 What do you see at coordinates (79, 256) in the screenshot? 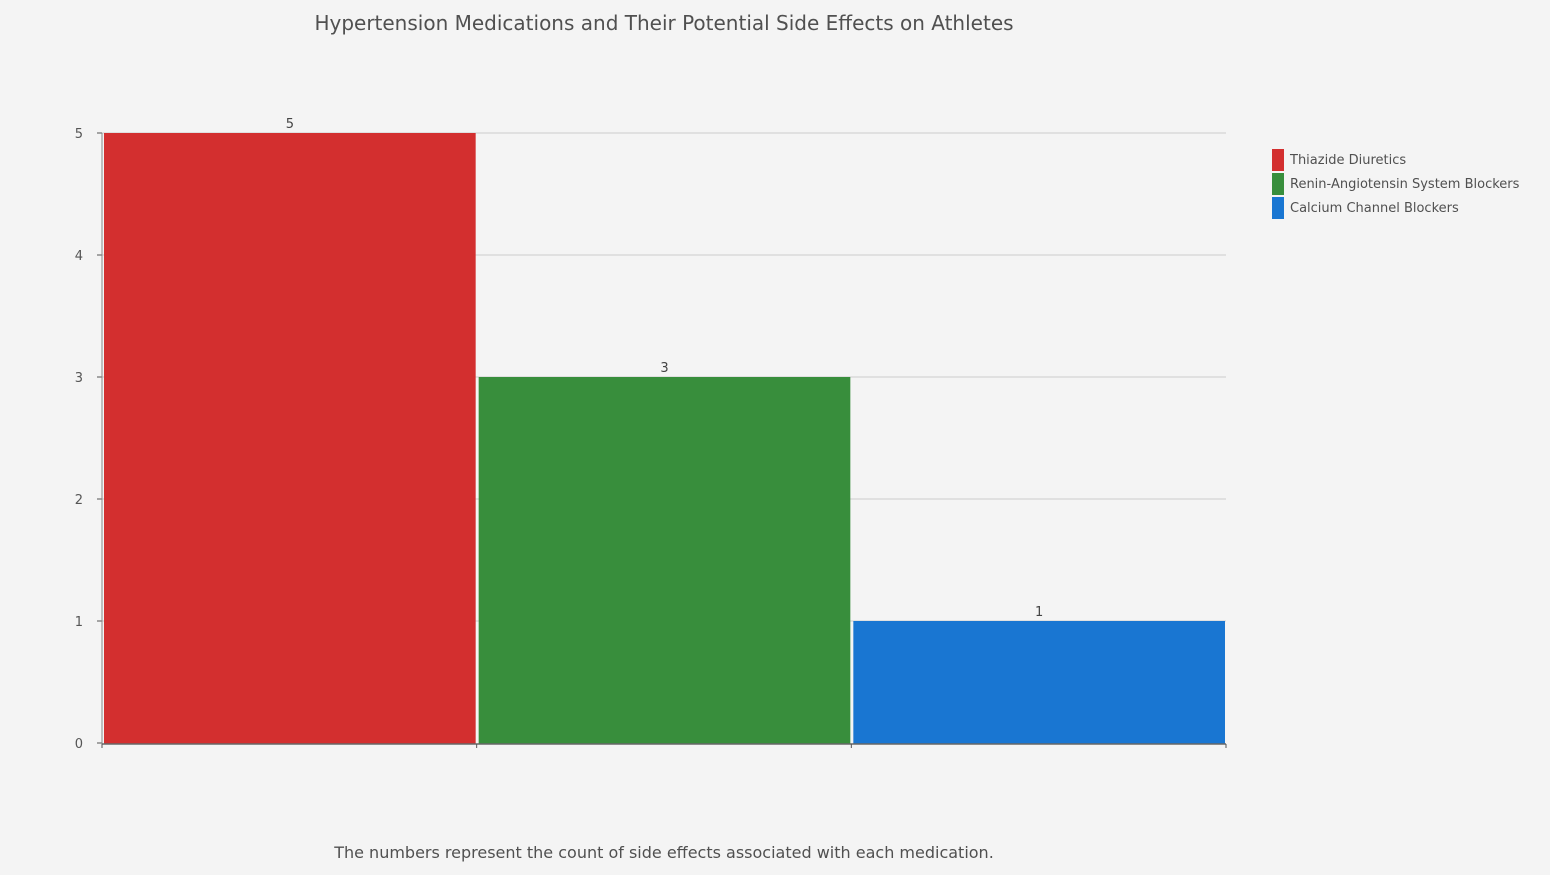
I see `y-tick-label: 4` at bounding box center [79, 256].